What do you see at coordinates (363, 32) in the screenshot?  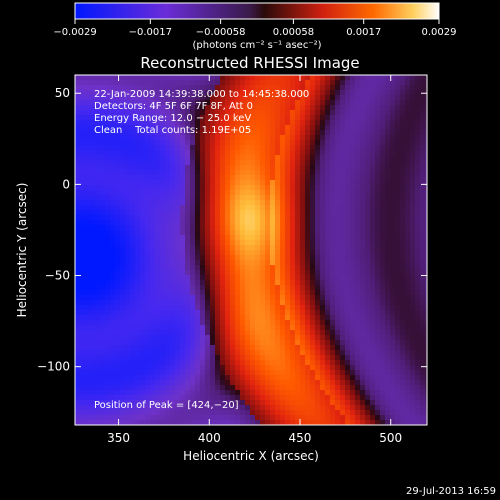 I see `colorbar-tick-label: 0.0017` at bounding box center [363, 32].